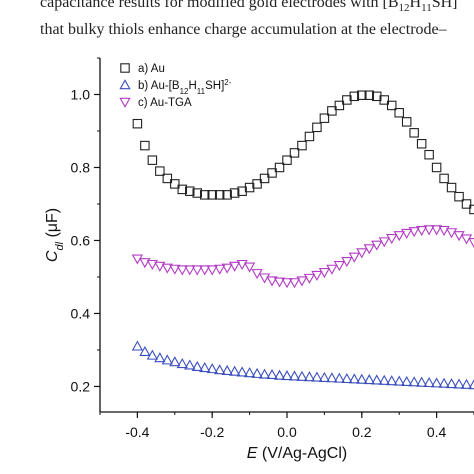  Describe the element at coordinates (125, 102) in the screenshot. I see `legend-marker` at that location.